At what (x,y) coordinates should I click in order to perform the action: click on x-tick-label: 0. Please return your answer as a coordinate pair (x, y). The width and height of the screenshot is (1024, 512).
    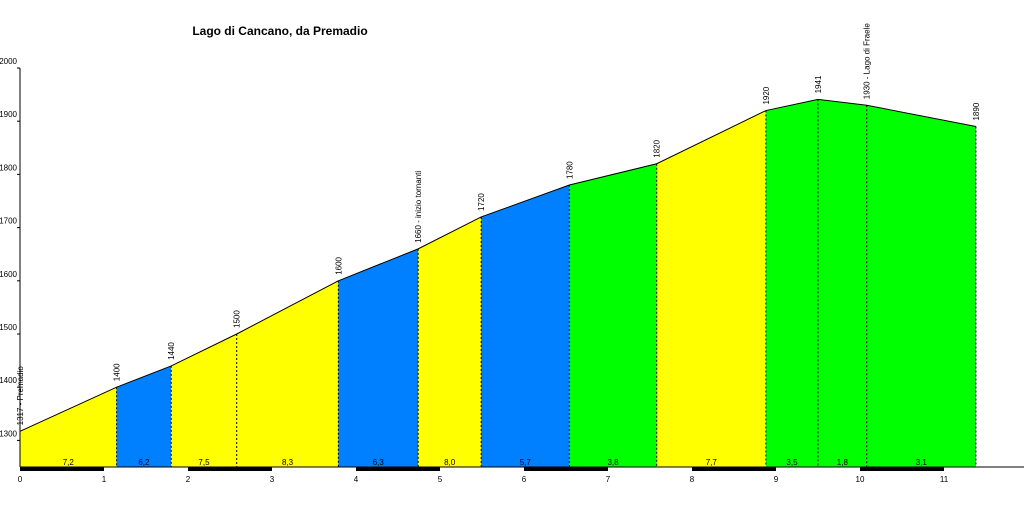
    Looking at the image, I should click on (20, 479).